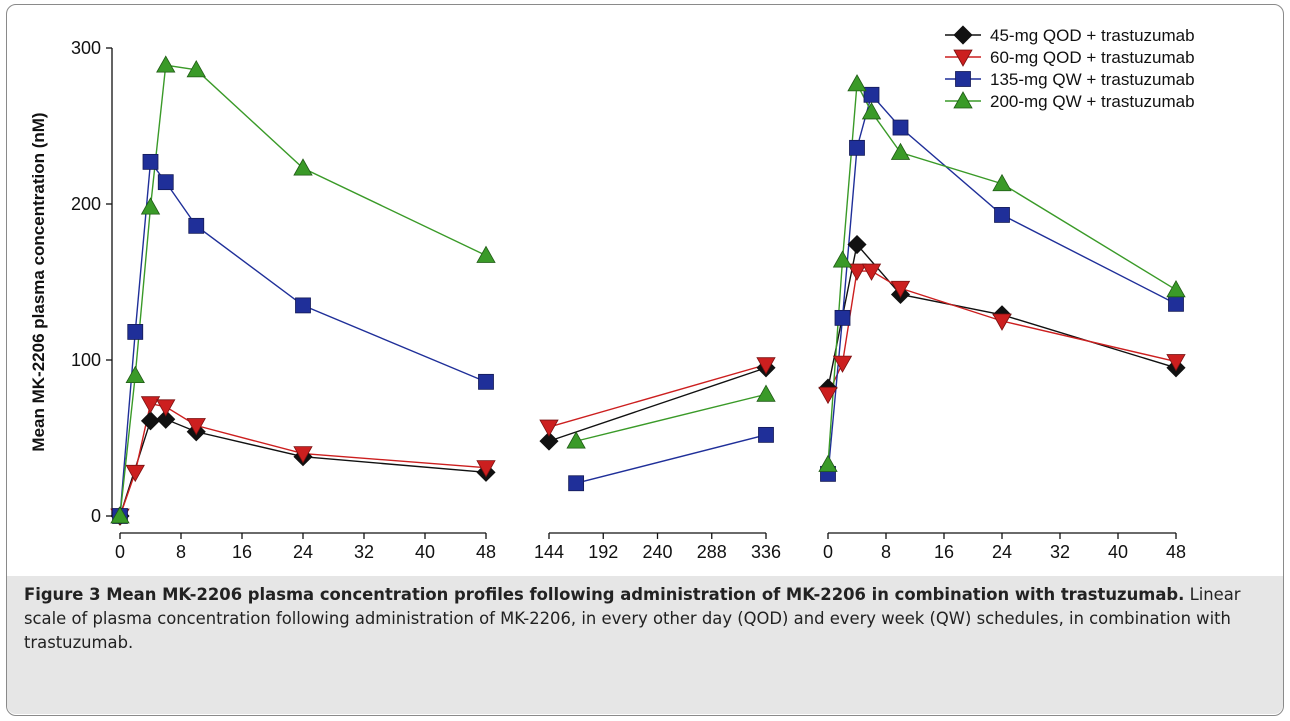  Describe the element at coordinates (38, 281) in the screenshot. I see `y-axis-title: Mean MK-2206 plasma concentration (nM)` at that location.